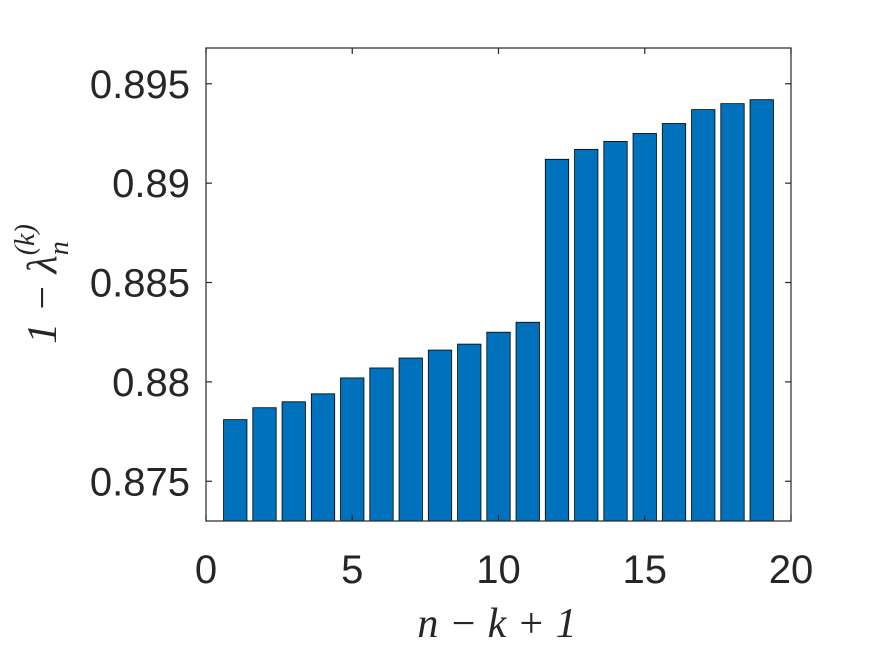 The image size is (875, 656). I want to click on x-tick-label: 0, so click(206, 570).